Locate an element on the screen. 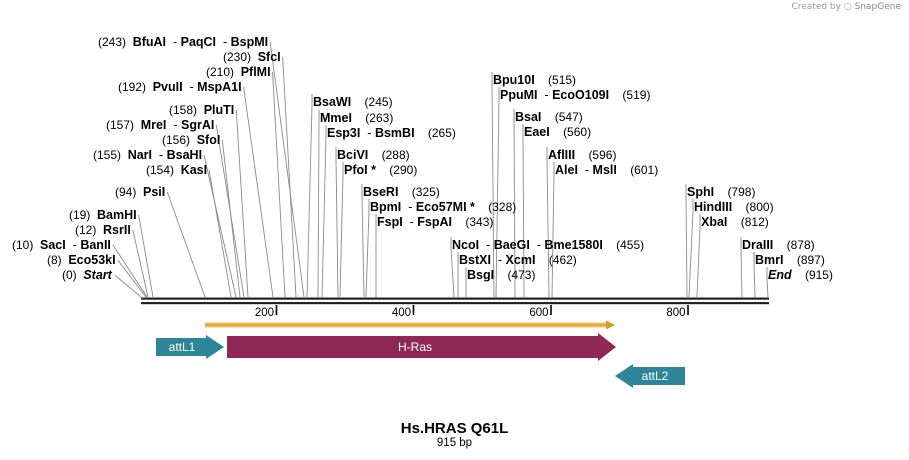 This screenshot has width=909, height=460. enzyme-site-bseri: BseRI (325) is located at coordinates (401, 192).